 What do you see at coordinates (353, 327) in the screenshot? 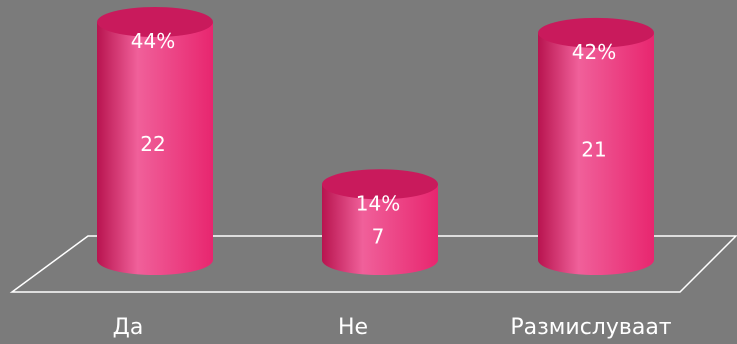
I see `category-label: Не` at bounding box center [353, 327].